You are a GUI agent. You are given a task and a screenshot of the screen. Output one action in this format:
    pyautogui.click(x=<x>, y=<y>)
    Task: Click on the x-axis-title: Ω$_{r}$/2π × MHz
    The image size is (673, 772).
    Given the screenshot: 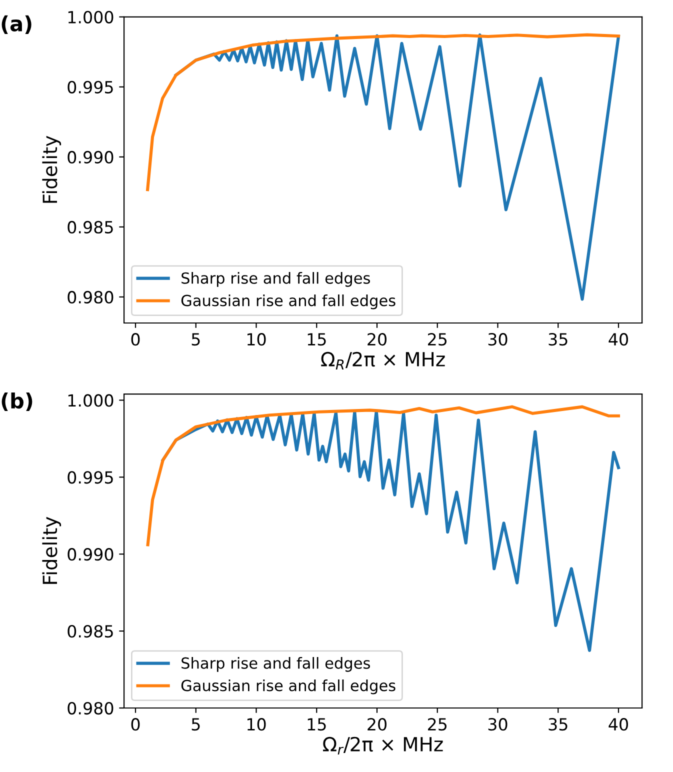 What is the action you would take?
    pyautogui.click(x=383, y=745)
    